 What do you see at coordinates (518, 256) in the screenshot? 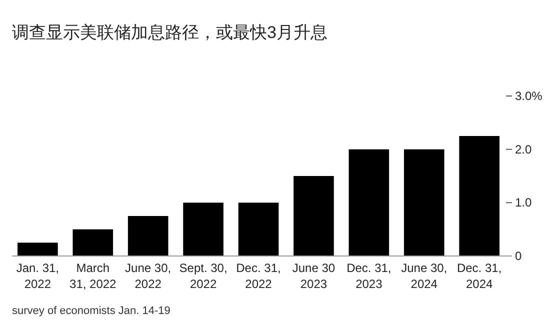
I see `y-tick-label: 0` at bounding box center [518, 256].